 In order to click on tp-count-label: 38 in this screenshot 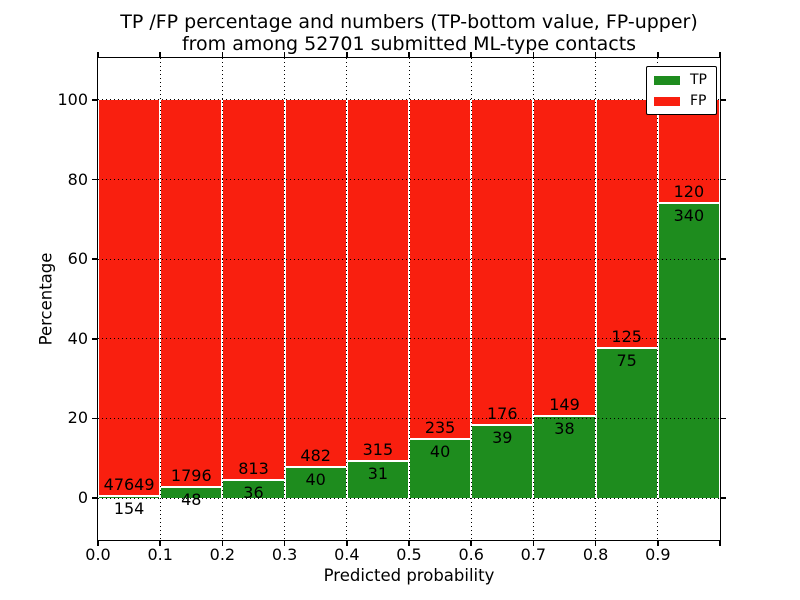, I will do `click(564, 429)`.